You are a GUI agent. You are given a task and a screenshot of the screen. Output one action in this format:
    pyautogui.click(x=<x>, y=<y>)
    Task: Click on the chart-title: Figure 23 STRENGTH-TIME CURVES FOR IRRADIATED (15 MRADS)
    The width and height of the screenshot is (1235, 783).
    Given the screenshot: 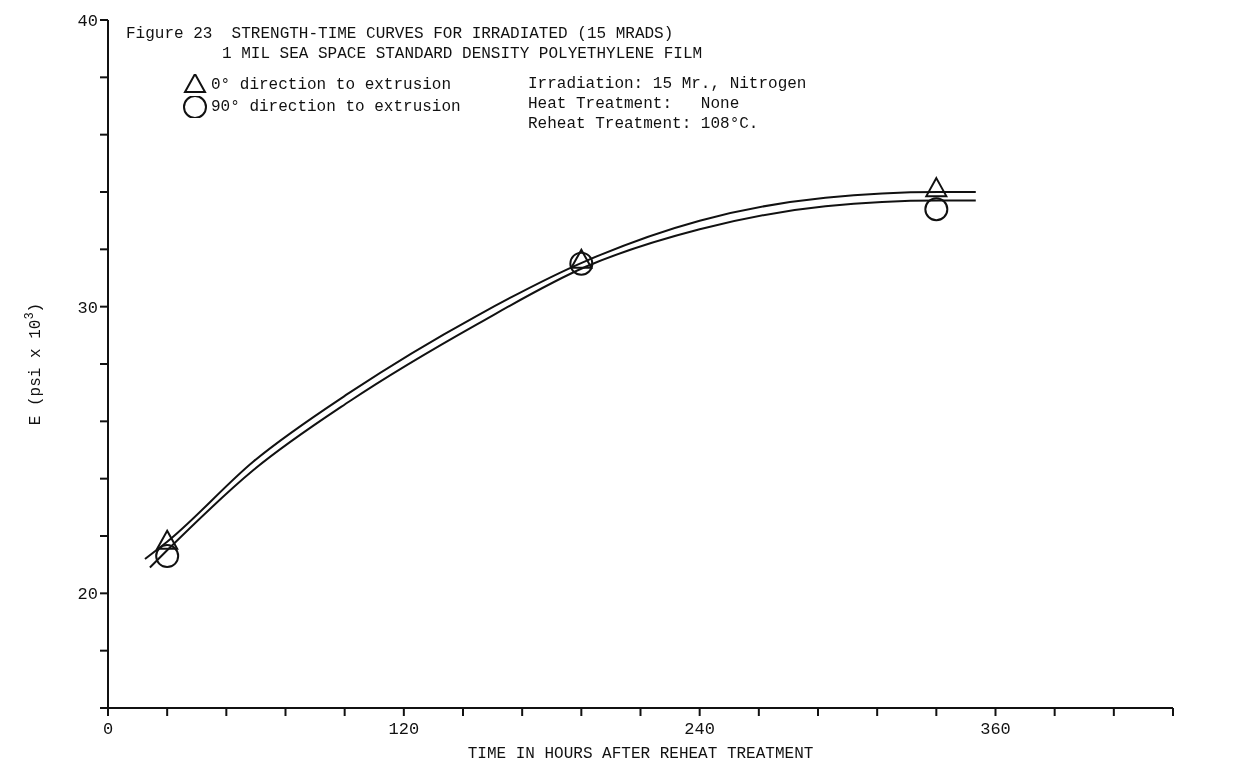 What is the action you would take?
    pyautogui.click(x=400, y=34)
    